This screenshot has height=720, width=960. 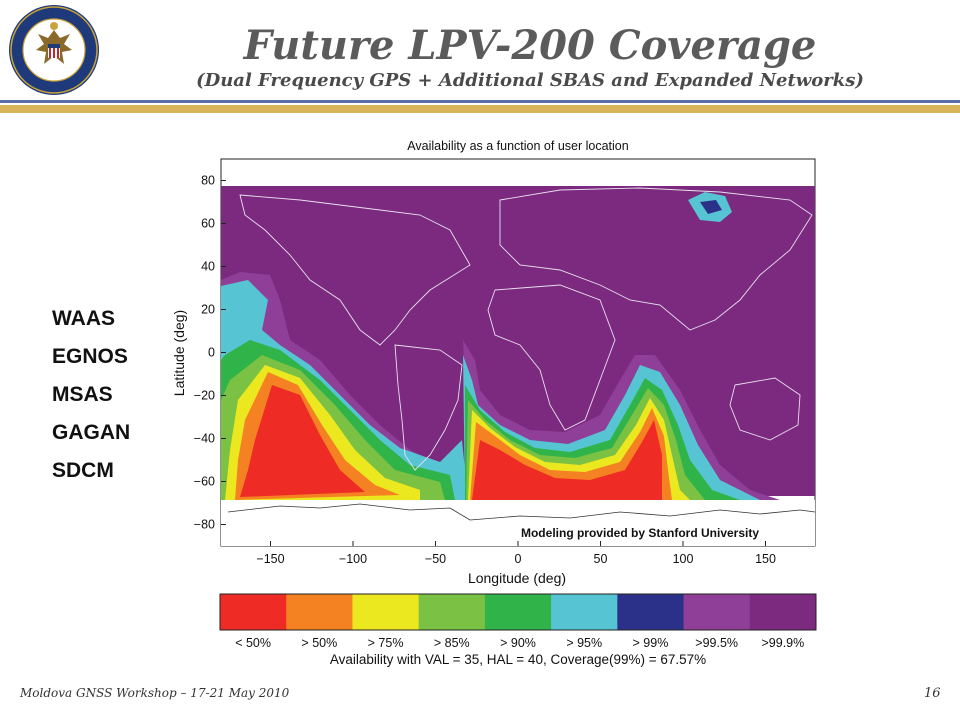 I want to click on y-tick-label: −60, so click(x=204, y=482).